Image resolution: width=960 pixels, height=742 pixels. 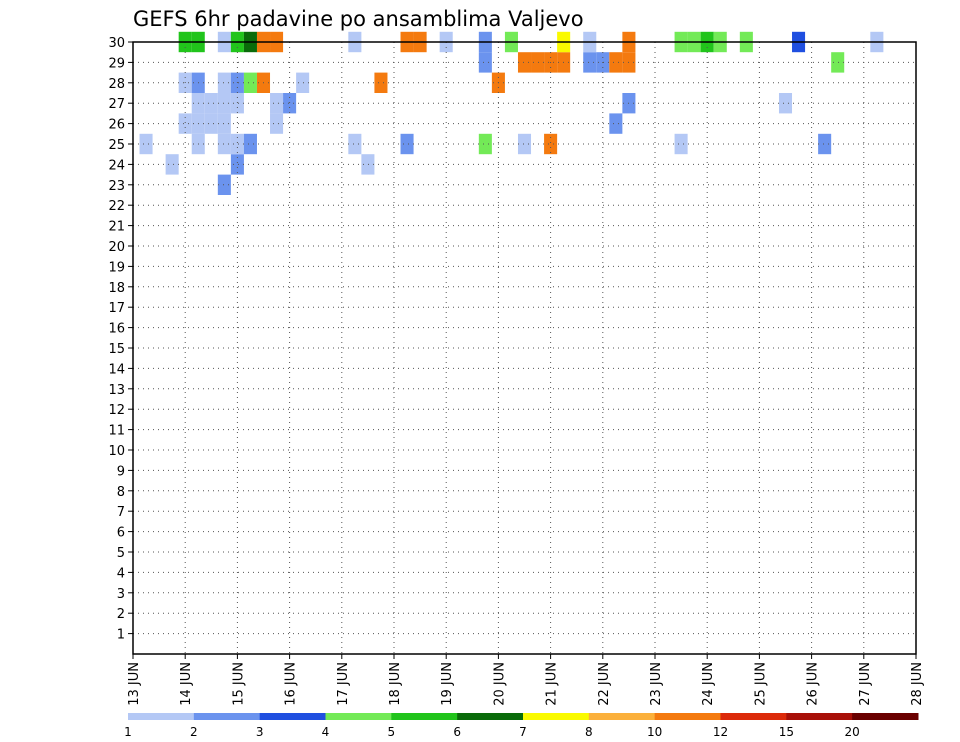 What do you see at coordinates (121, 471) in the screenshot?
I see `y-tick-label: 9` at bounding box center [121, 471].